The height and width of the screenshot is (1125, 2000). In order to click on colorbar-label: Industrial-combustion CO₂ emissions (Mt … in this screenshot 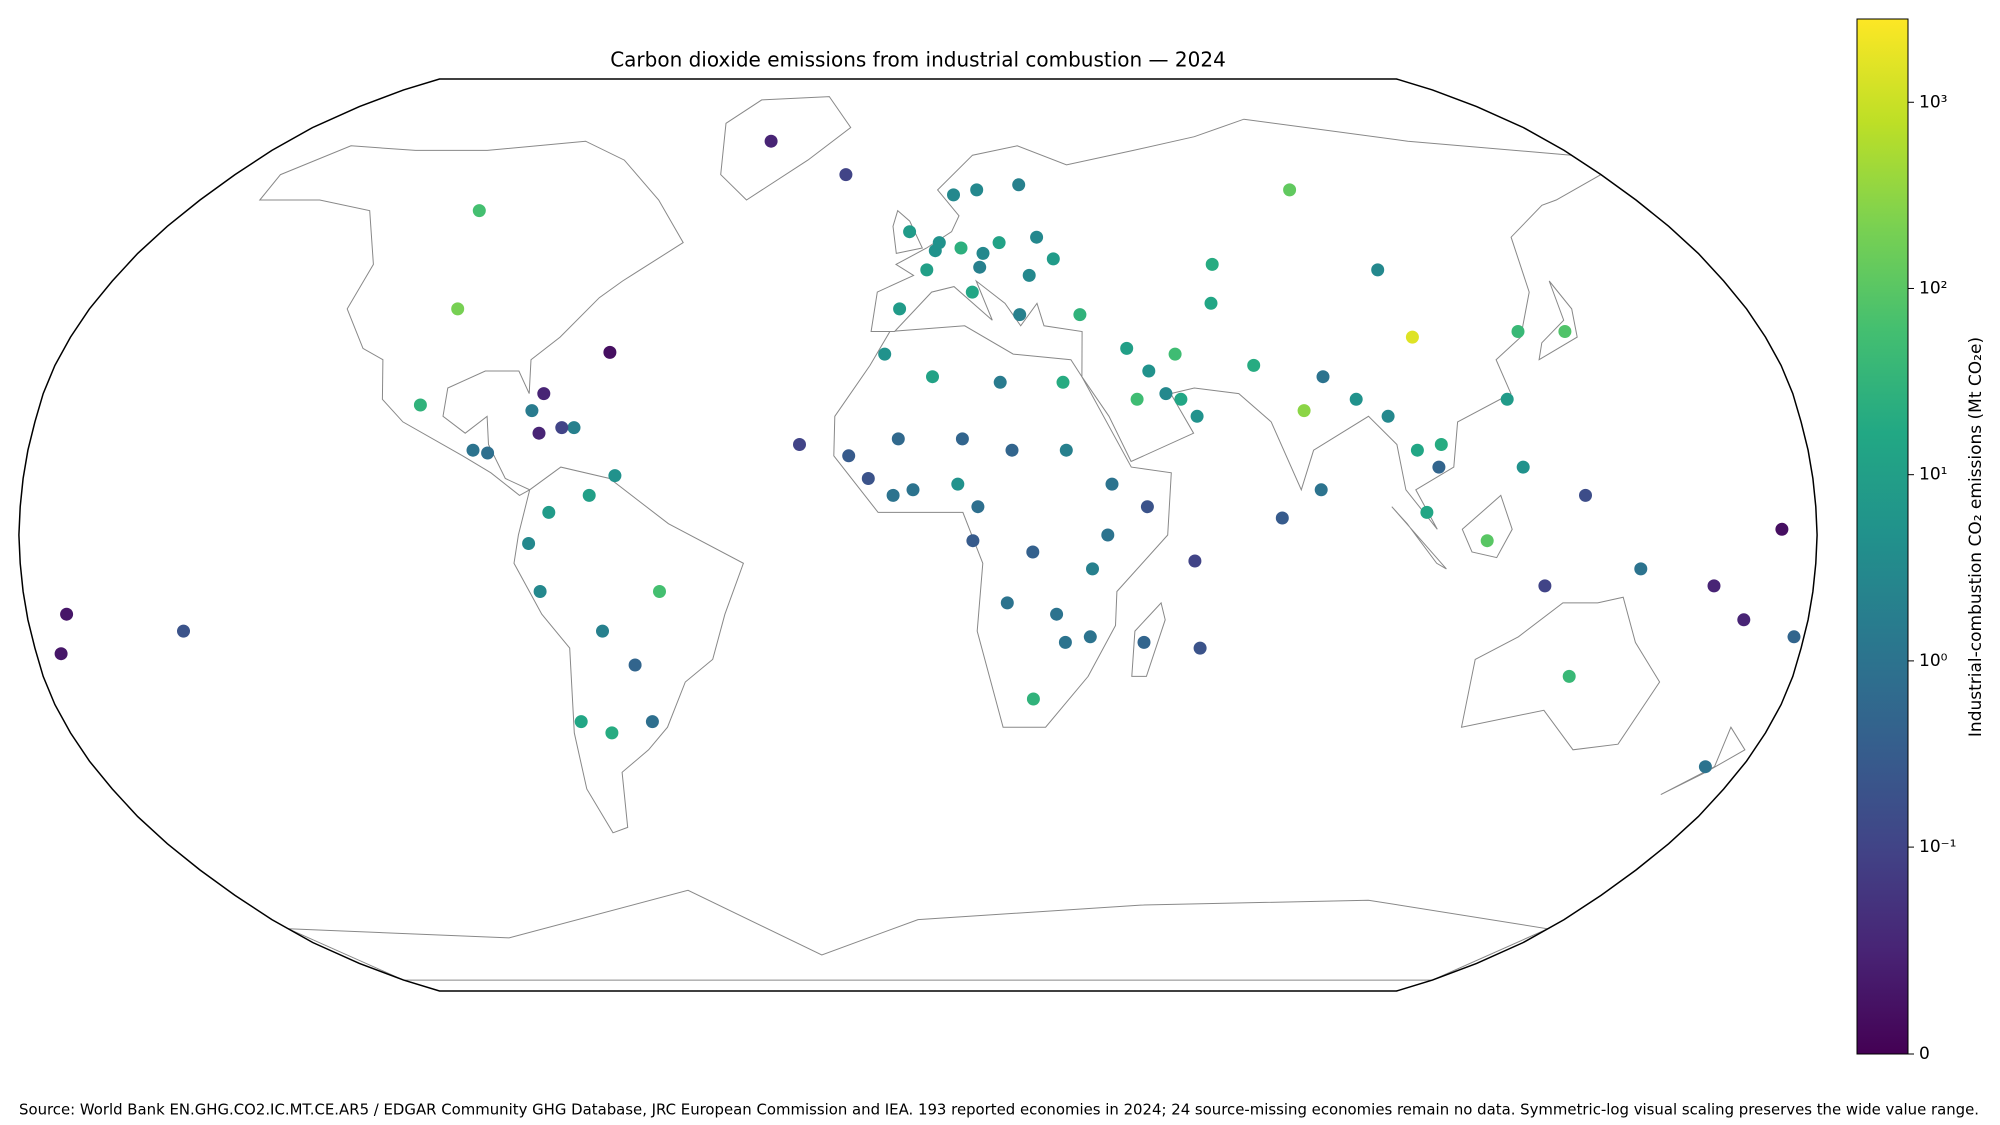, I will do `click(1976, 537)`.